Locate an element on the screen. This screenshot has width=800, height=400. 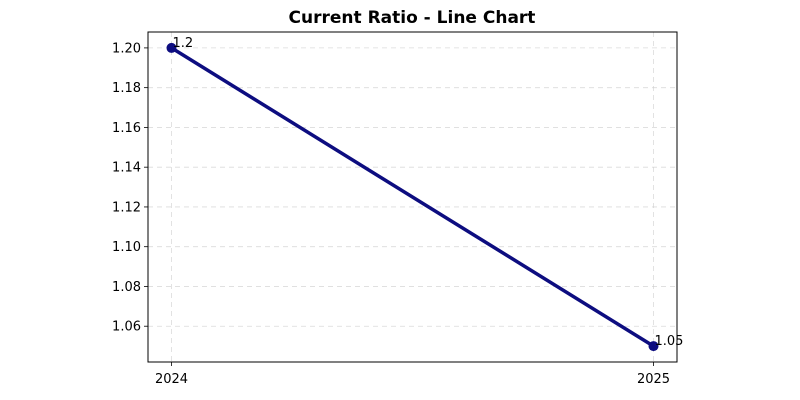
y-tick-label: 1.10 is located at coordinates (126, 247).